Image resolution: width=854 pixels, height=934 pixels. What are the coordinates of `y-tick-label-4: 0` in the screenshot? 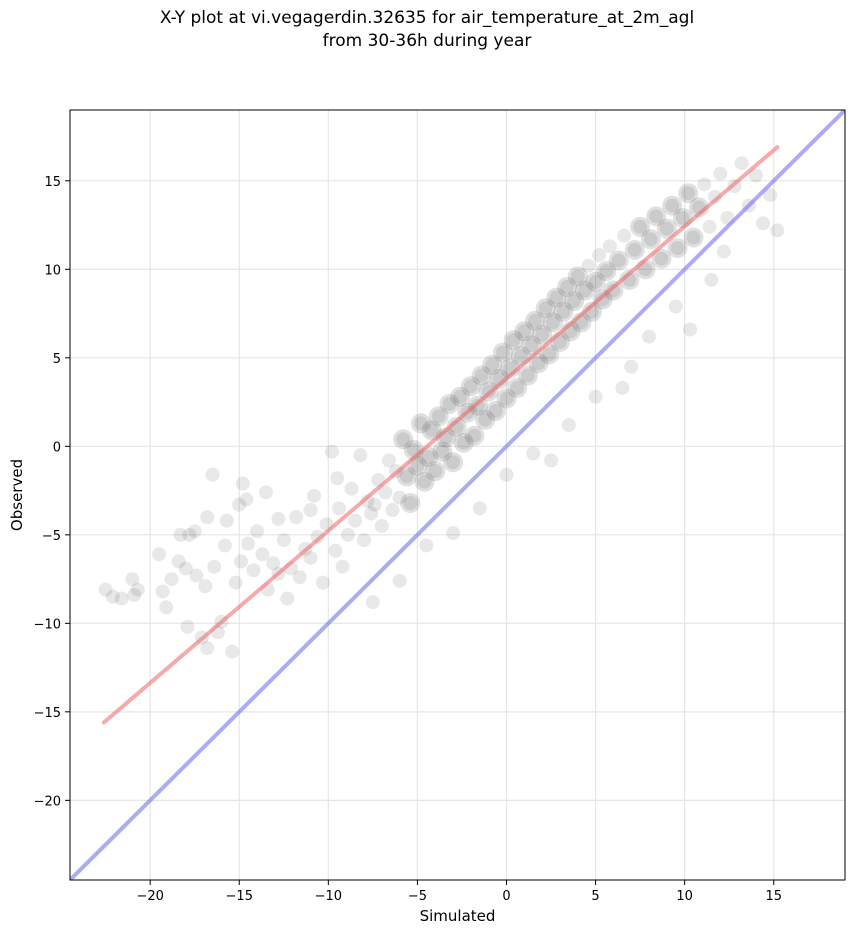 It's located at (57, 447).